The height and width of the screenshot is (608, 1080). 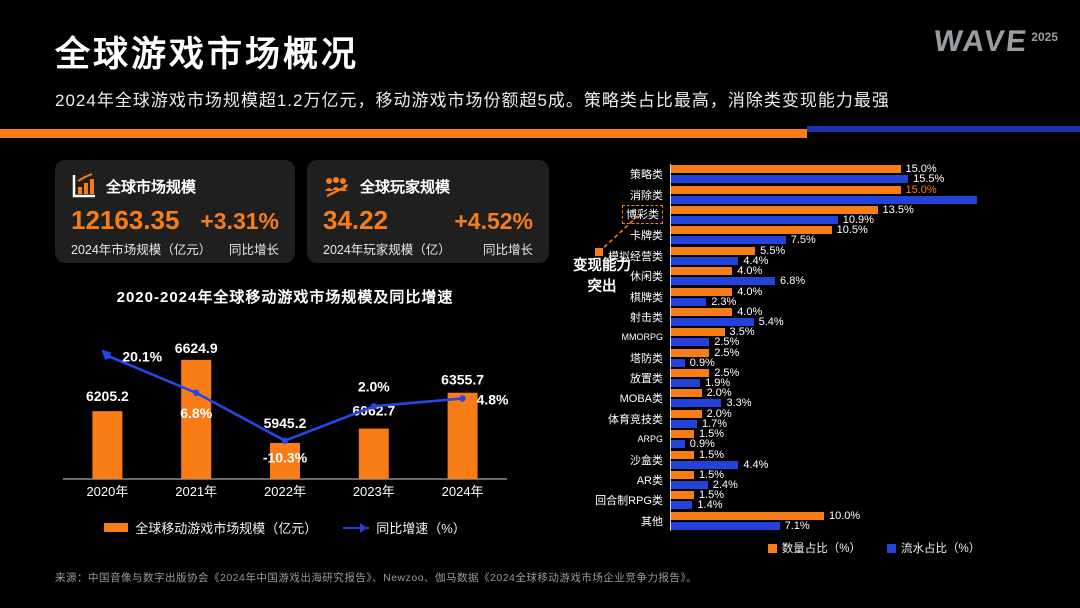 I want to click on genre-label: AR类, so click(x=649, y=481).